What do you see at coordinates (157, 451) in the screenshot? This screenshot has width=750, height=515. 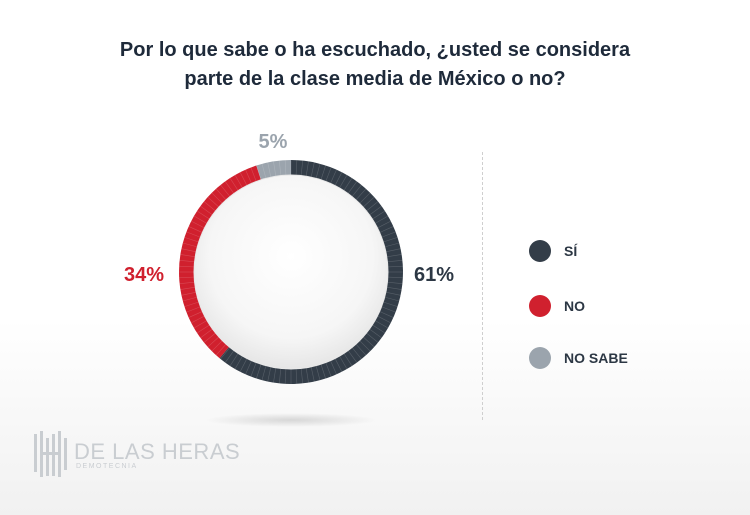 I see `brand-logo-name: DE LAS HERAS` at bounding box center [157, 451].